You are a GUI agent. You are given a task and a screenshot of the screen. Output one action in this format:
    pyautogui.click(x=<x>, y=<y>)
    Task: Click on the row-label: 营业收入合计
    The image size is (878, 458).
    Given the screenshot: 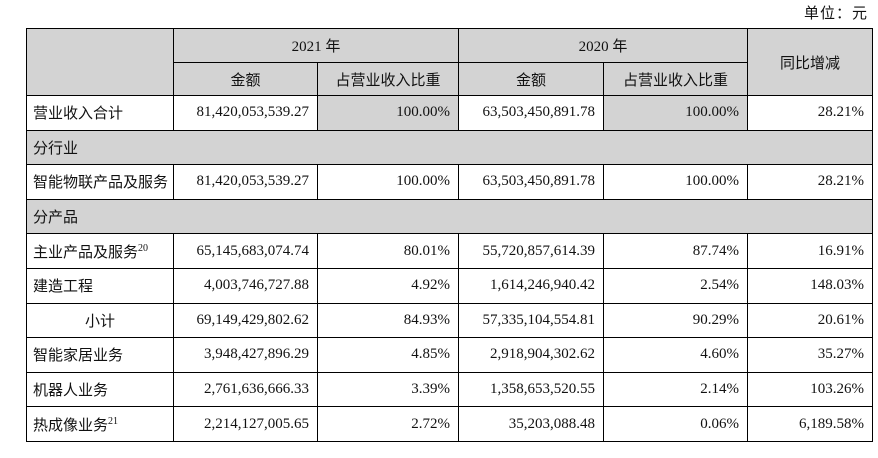 What is the action you would take?
    pyautogui.click(x=78, y=114)
    